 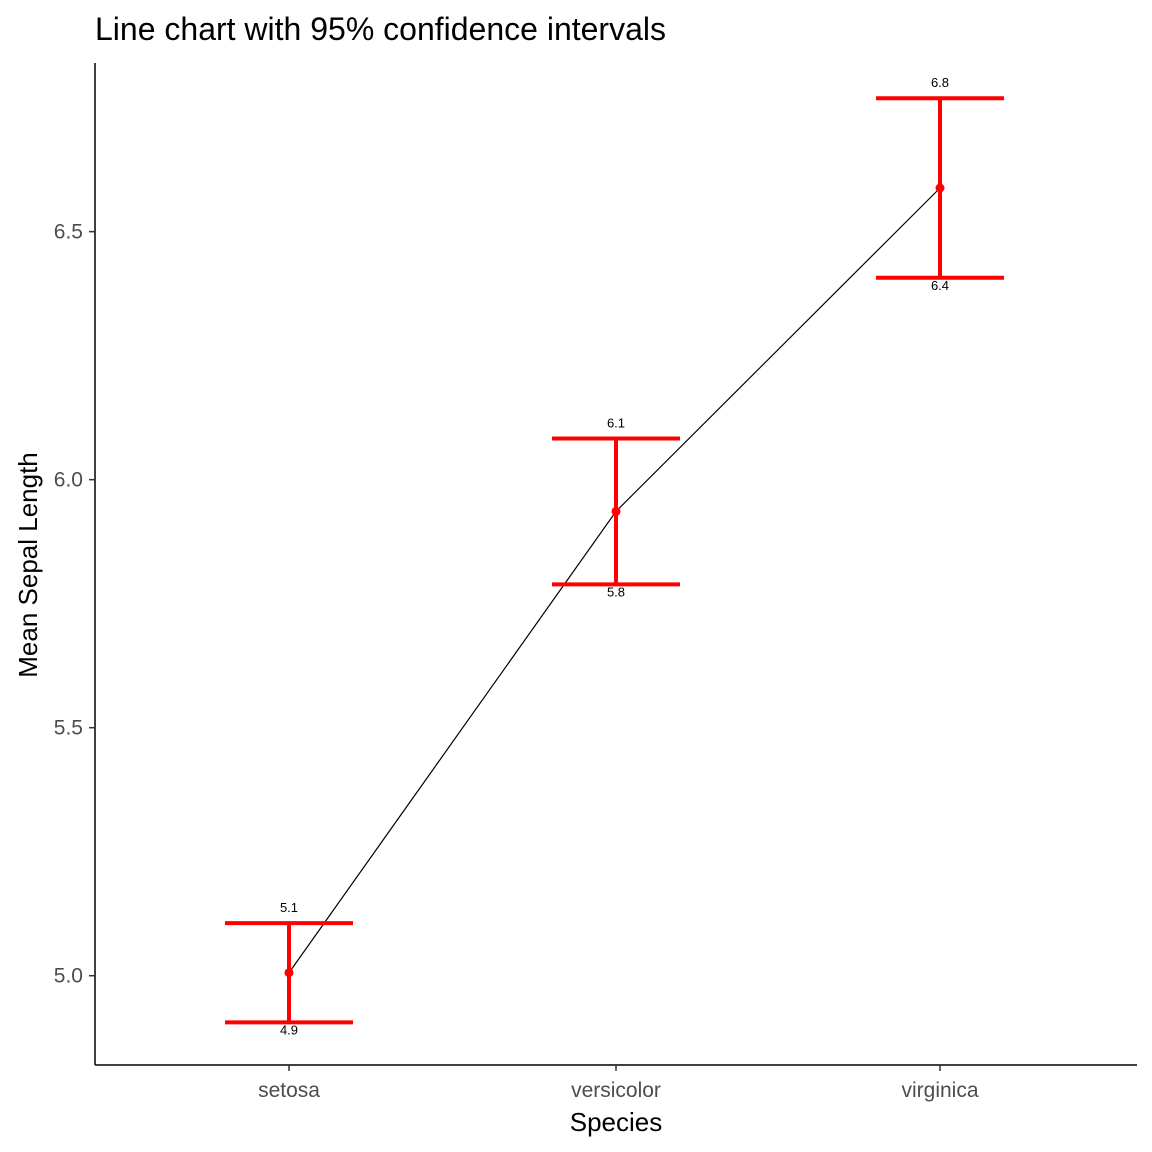 What do you see at coordinates (940, 82) in the screenshot?
I see `upper-ci-label: 6.8` at bounding box center [940, 82].